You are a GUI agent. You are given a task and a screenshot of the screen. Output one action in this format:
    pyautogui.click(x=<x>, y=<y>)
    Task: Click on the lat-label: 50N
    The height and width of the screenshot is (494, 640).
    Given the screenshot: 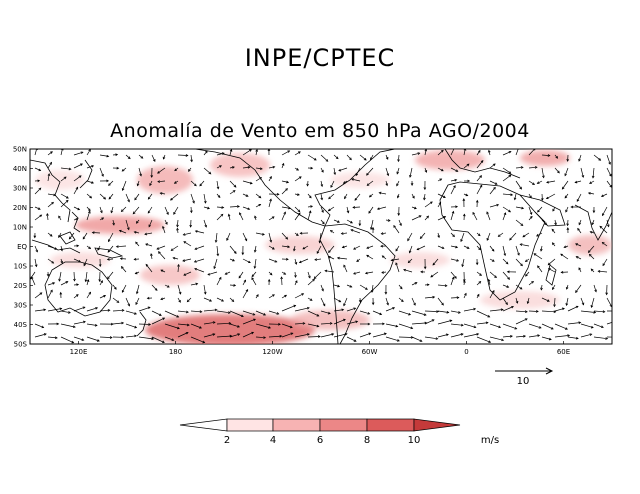 What is the action you would take?
    pyautogui.click(x=20, y=150)
    